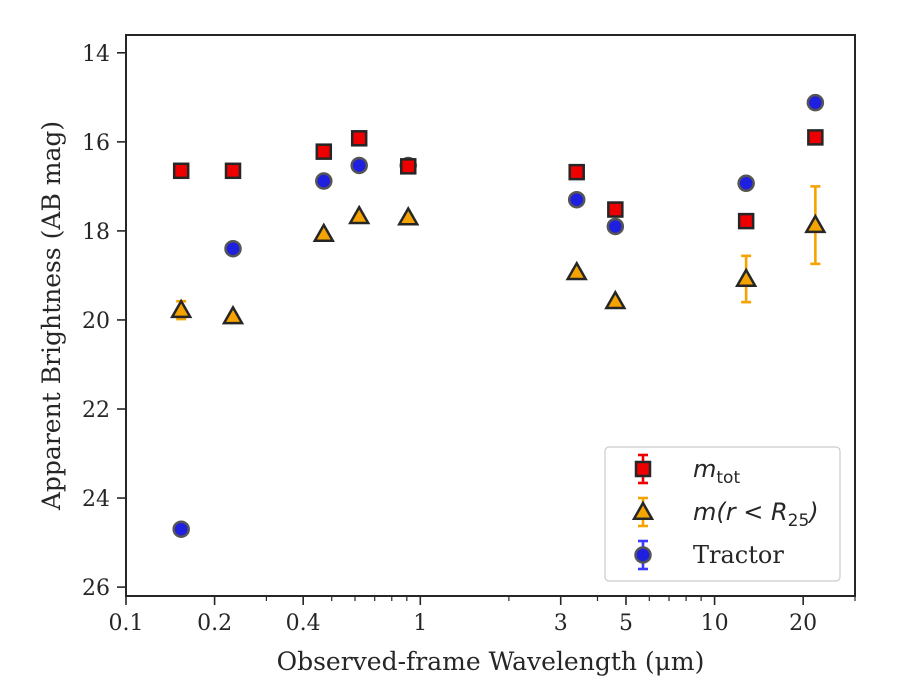 The width and height of the screenshot is (900, 700). I want to click on y-tick-label: 20, so click(96, 321).